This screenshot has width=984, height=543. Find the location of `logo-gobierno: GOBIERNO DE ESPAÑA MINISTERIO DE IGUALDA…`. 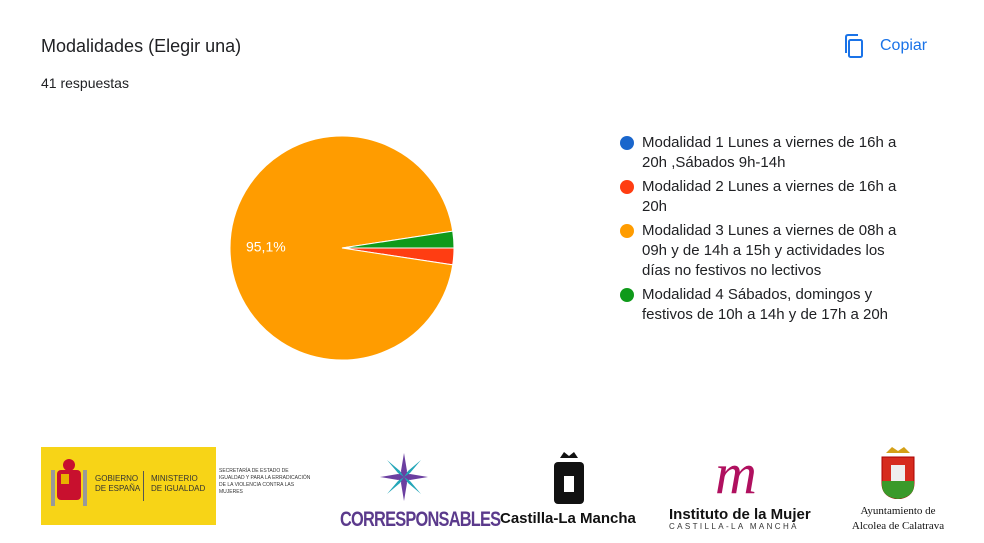

logo-gobierno: GOBIERNO DE ESPAÑA MINISTERIO DE IGUALDA… is located at coordinates (128, 486).